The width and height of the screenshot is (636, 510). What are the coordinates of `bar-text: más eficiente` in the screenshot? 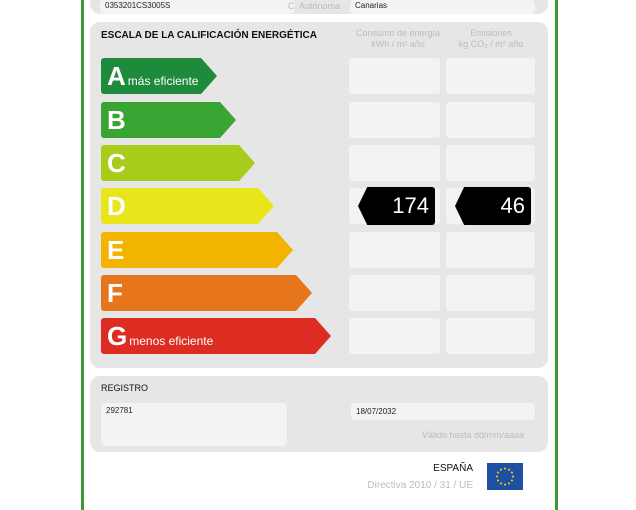 It's located at (163, 81).